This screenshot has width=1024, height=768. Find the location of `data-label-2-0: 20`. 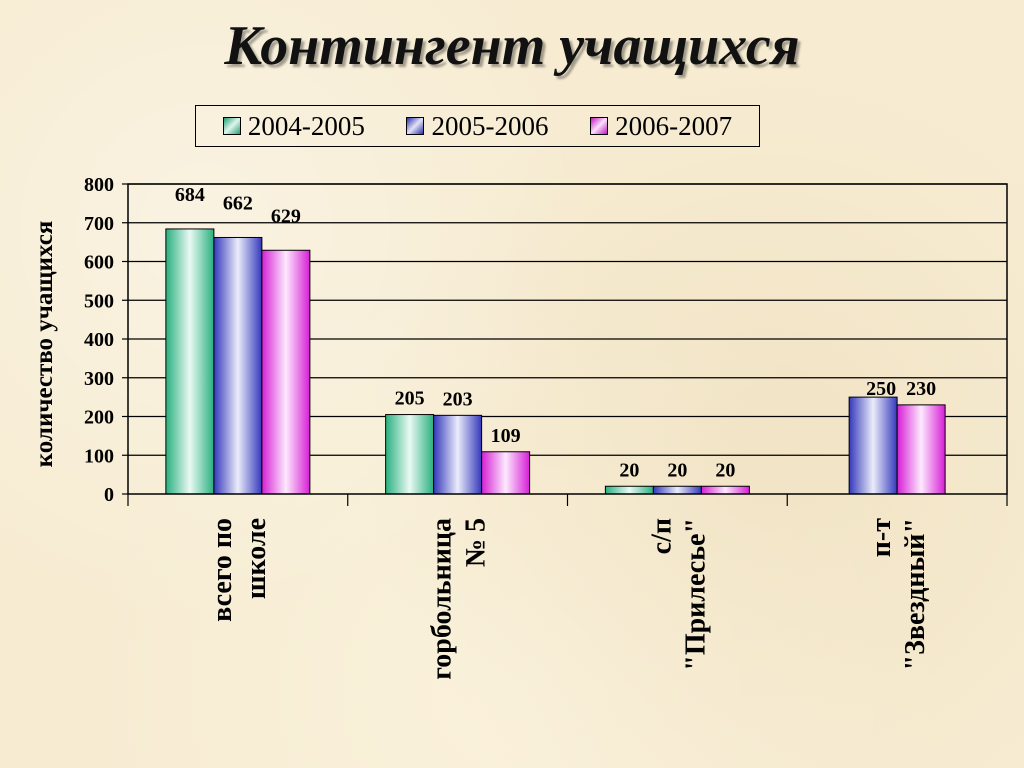

data-label-2-0: 20 is located at coordinates (629, 470).